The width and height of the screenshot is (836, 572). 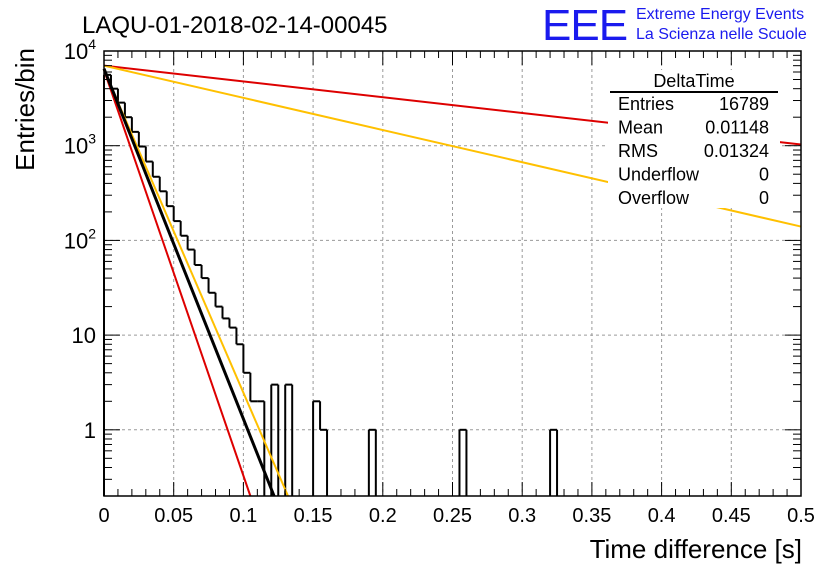 I want to click on x-tick-label: 0.05, so click(x=173, y=516).